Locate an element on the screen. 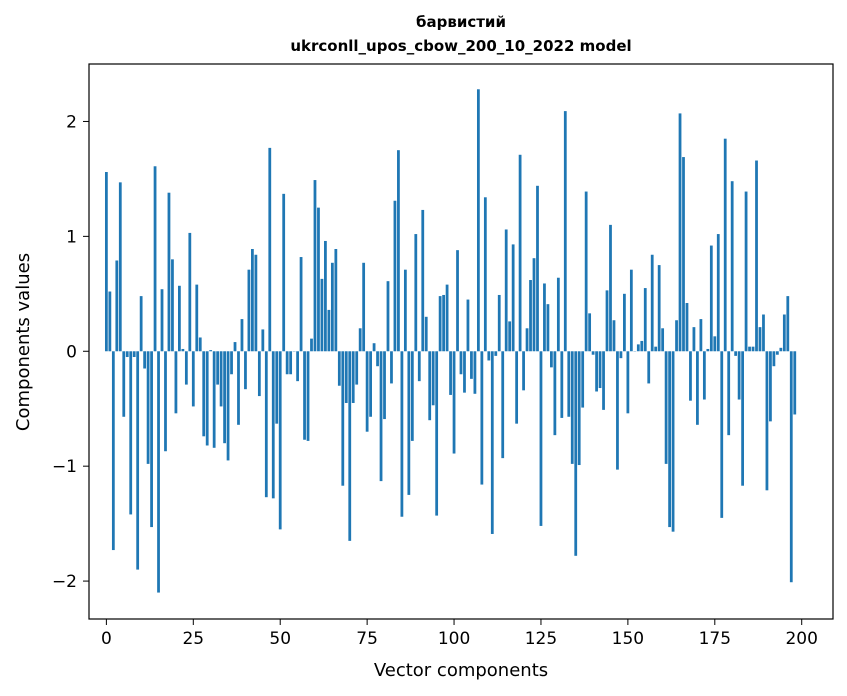  x-tick-label: 25 is located at coordinates (193, 639).